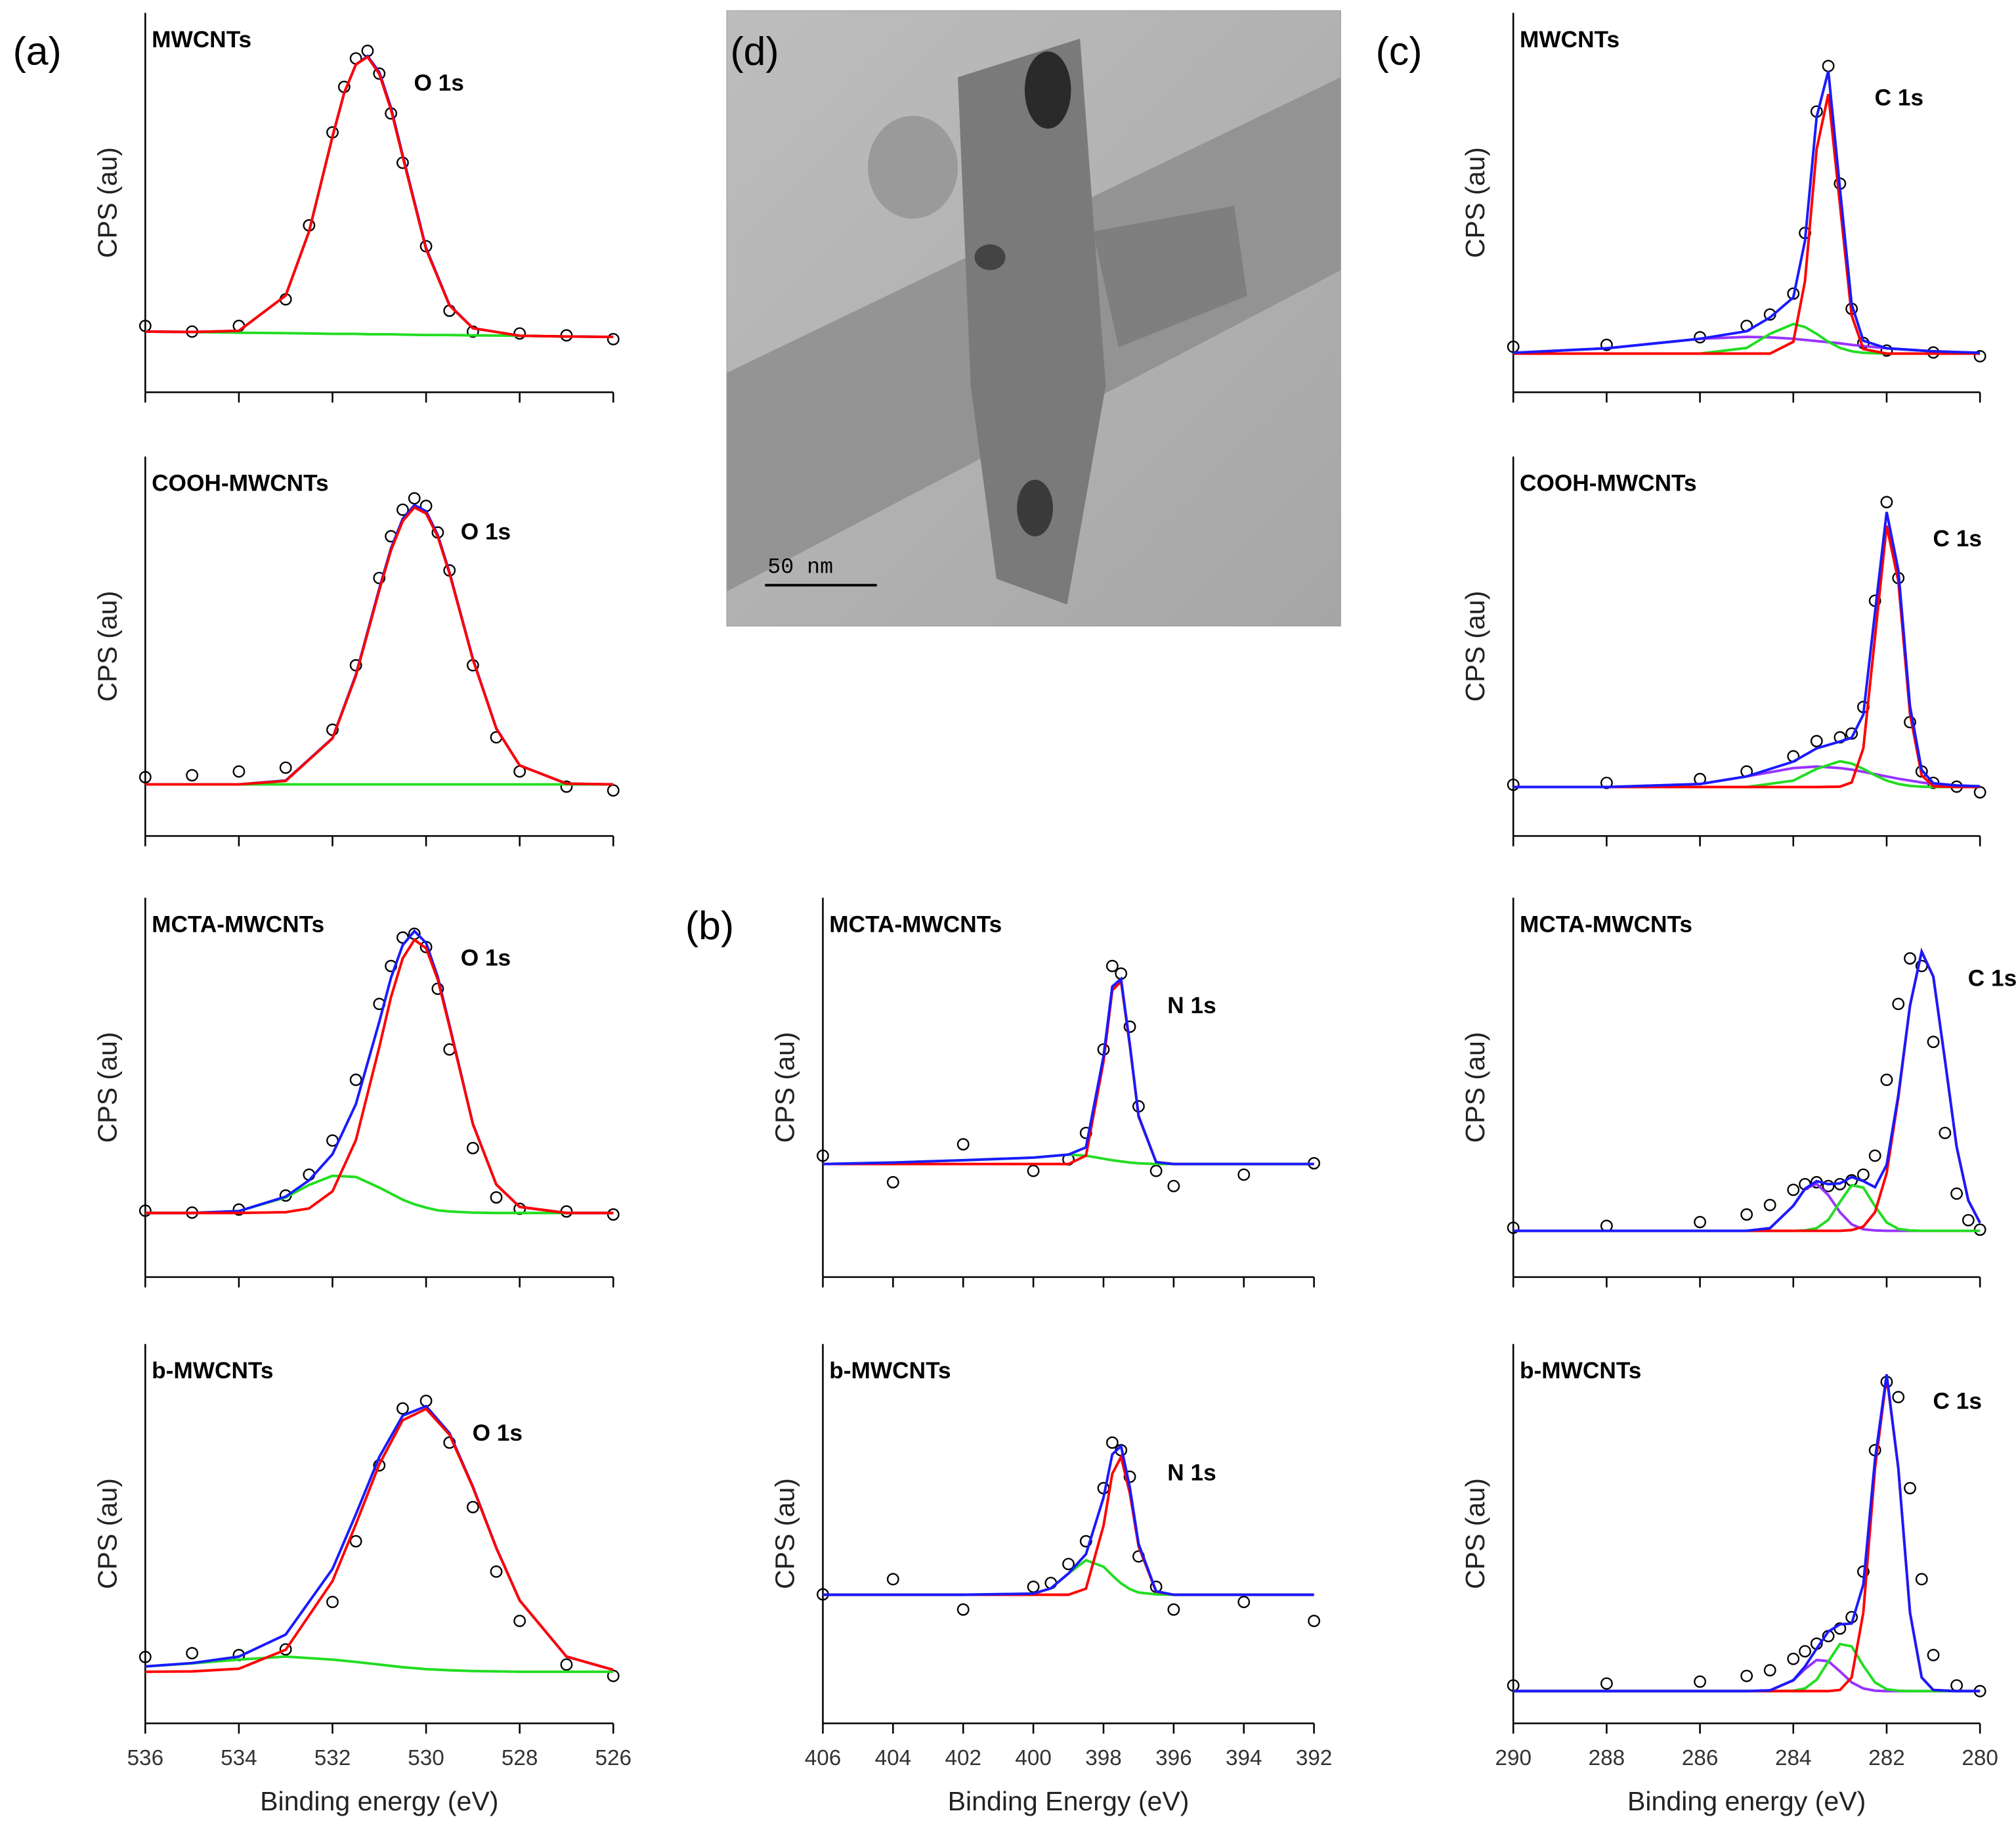  What do you see at coordinates (333, 1758) in the screenshot?
I see `x-tick-label: 532` at bounding box center [333, 1758].